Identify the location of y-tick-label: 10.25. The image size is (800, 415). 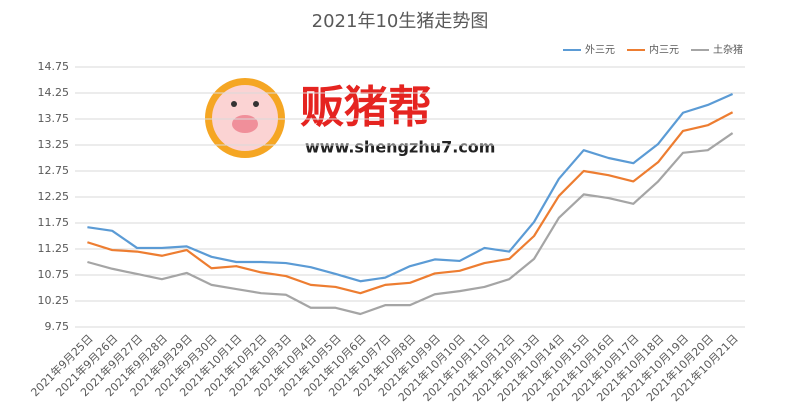
(54, 300).